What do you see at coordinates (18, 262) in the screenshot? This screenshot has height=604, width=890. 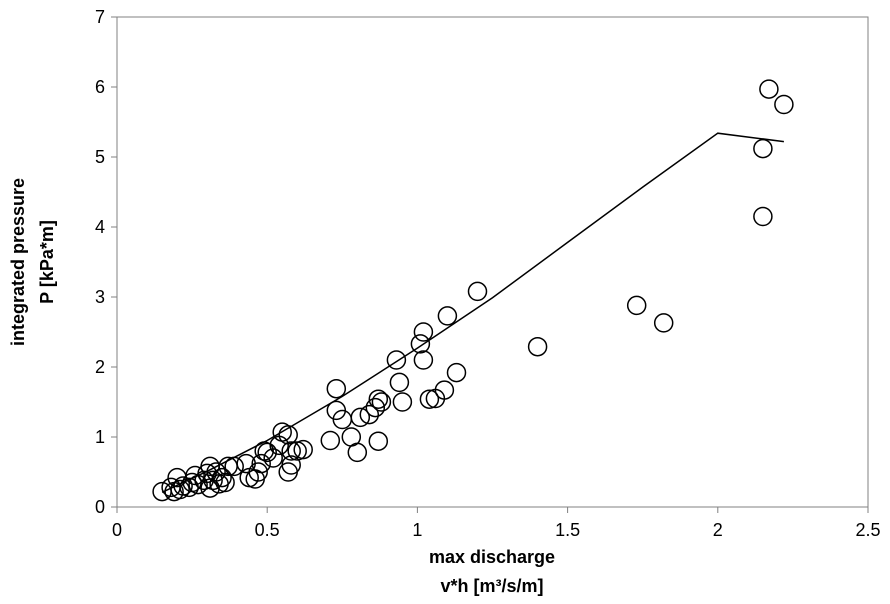 I see `y-axis-title-line-1: integrated pressure` at bounding box center [18, 262].